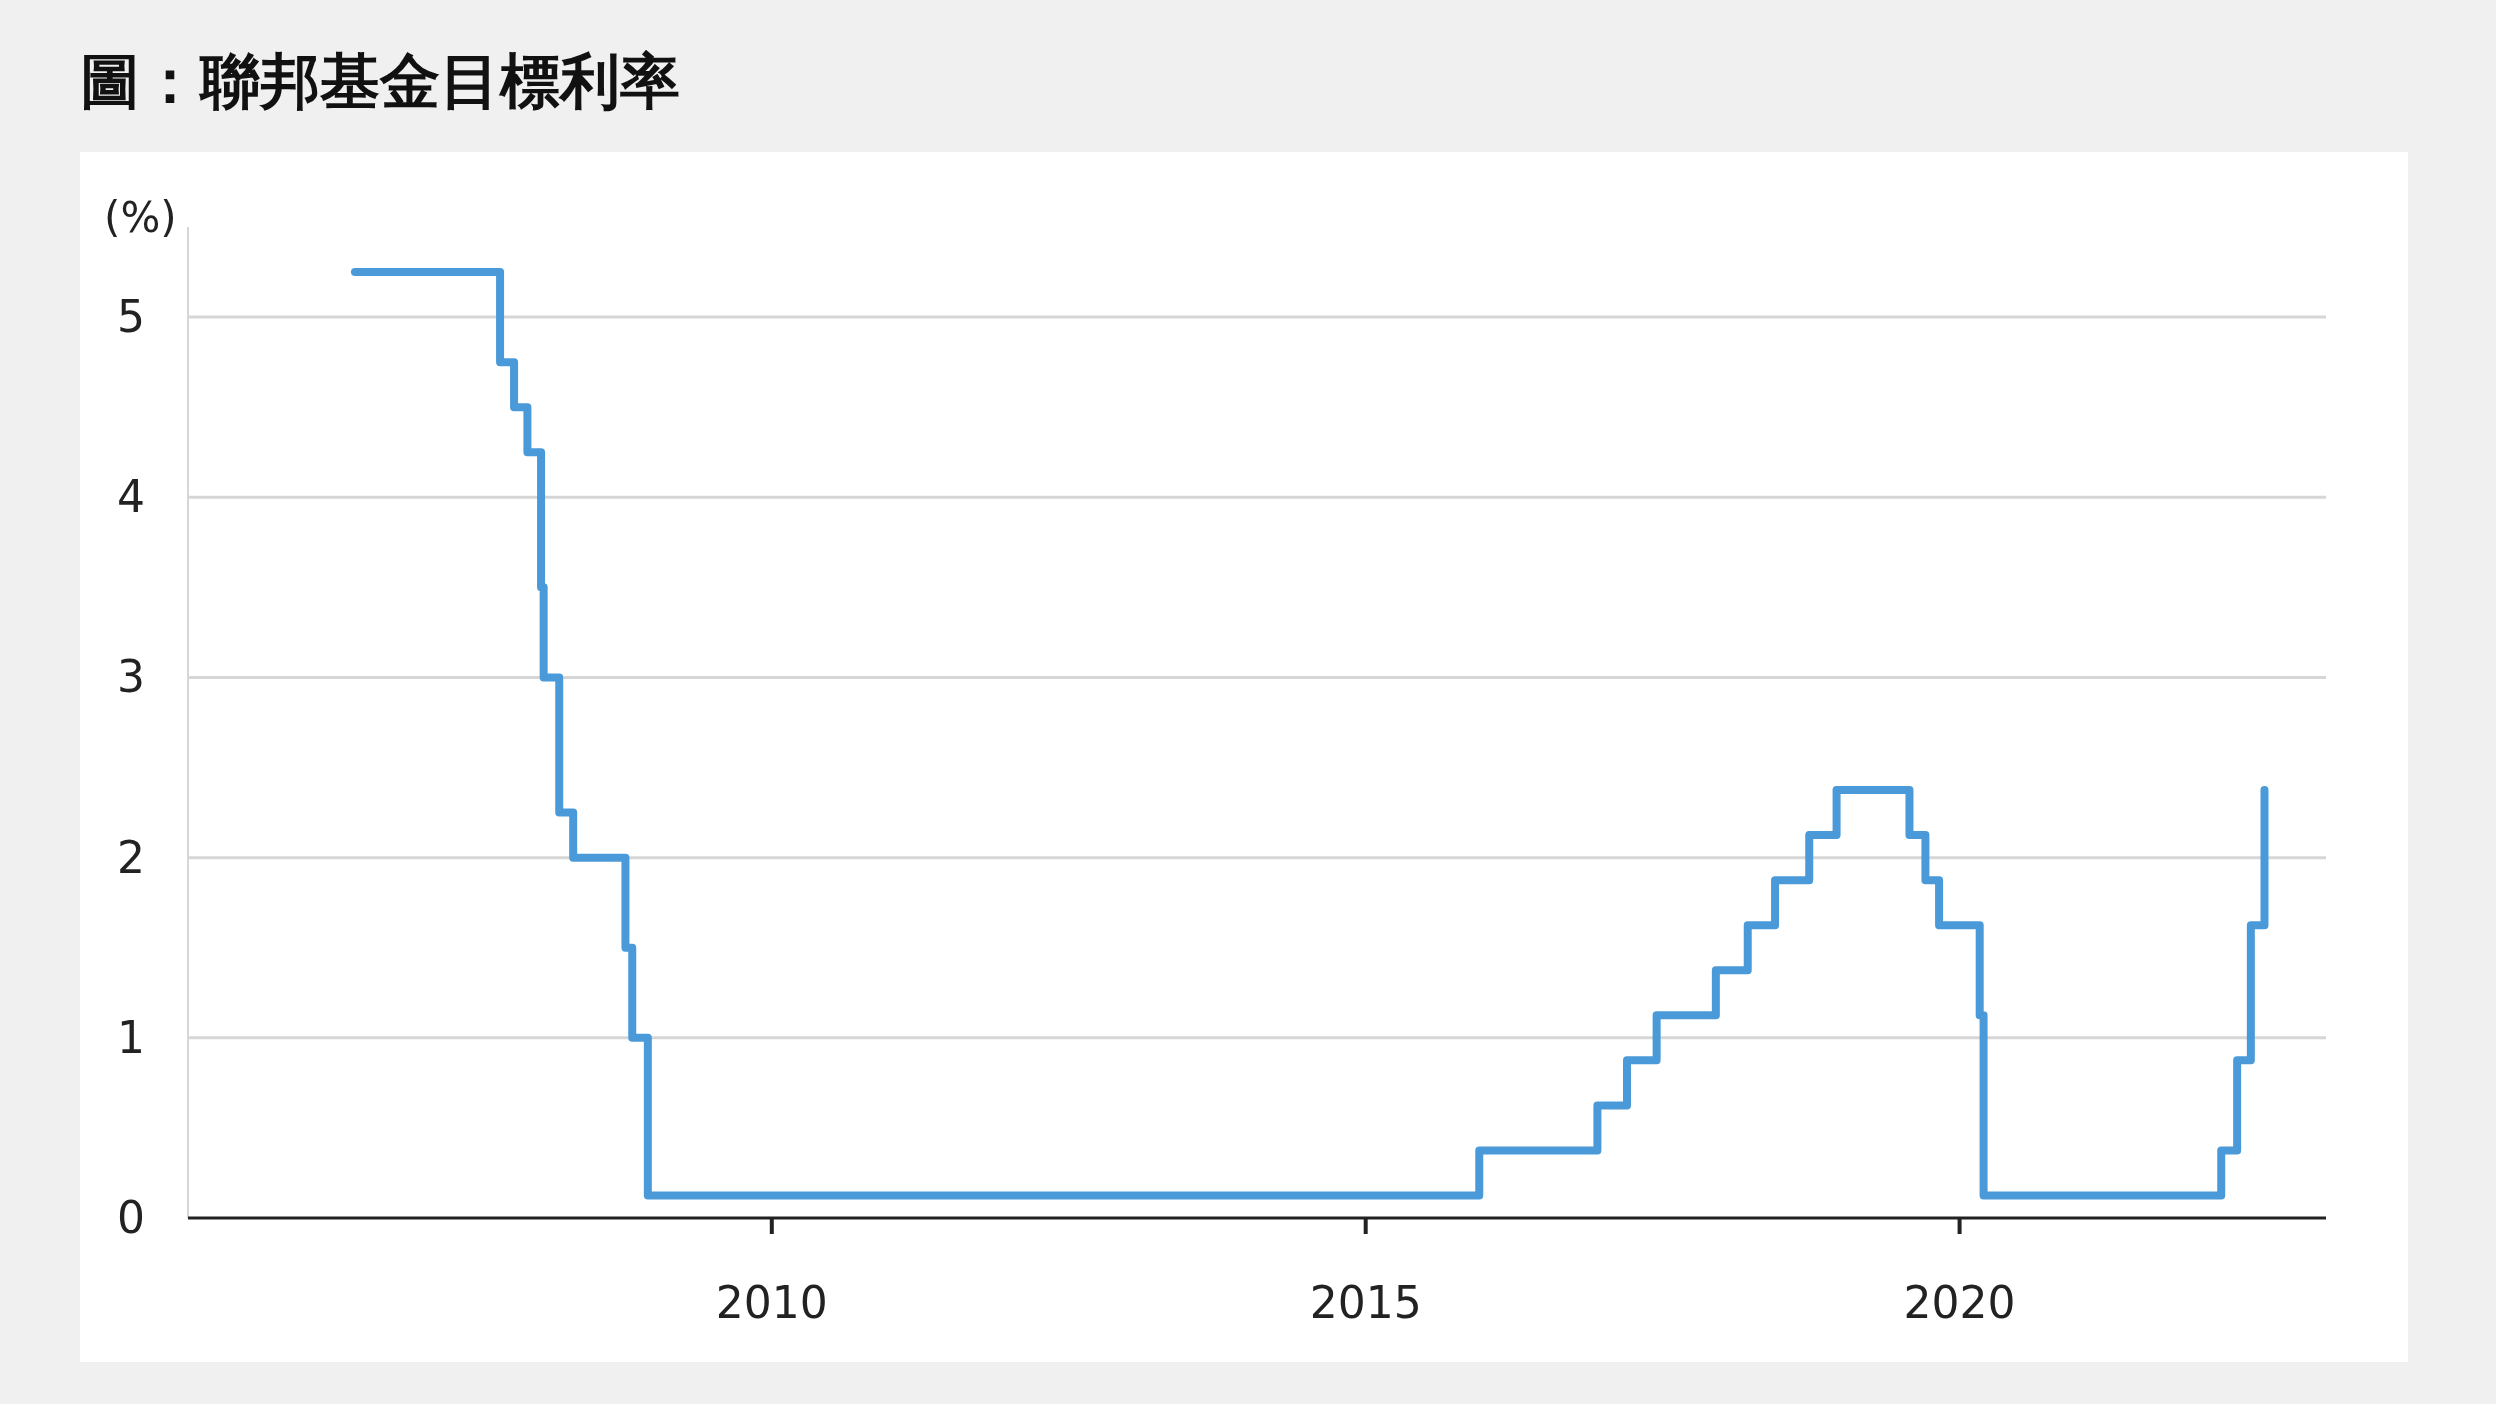  Describe the element at coordinates (131, 497) in the screenshot. I see `ytick: 4` at that location.